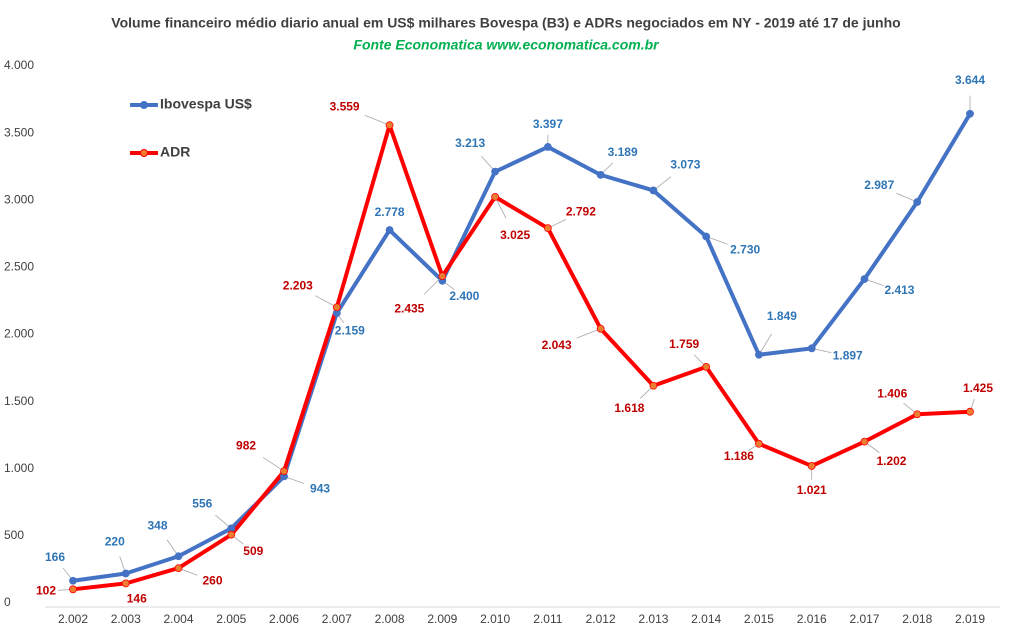  Describe the element at coordinates (126, 619) in the screenshot. I see `x-tick-label: 2.003` at that location.